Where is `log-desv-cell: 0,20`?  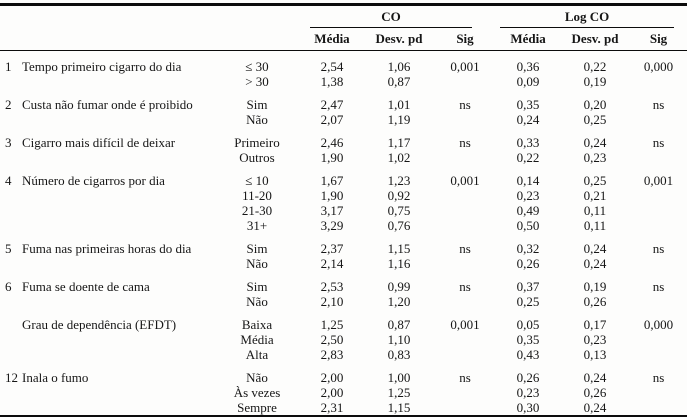 log-desv-cell: 0,20 is located at coordinates (595, 104).